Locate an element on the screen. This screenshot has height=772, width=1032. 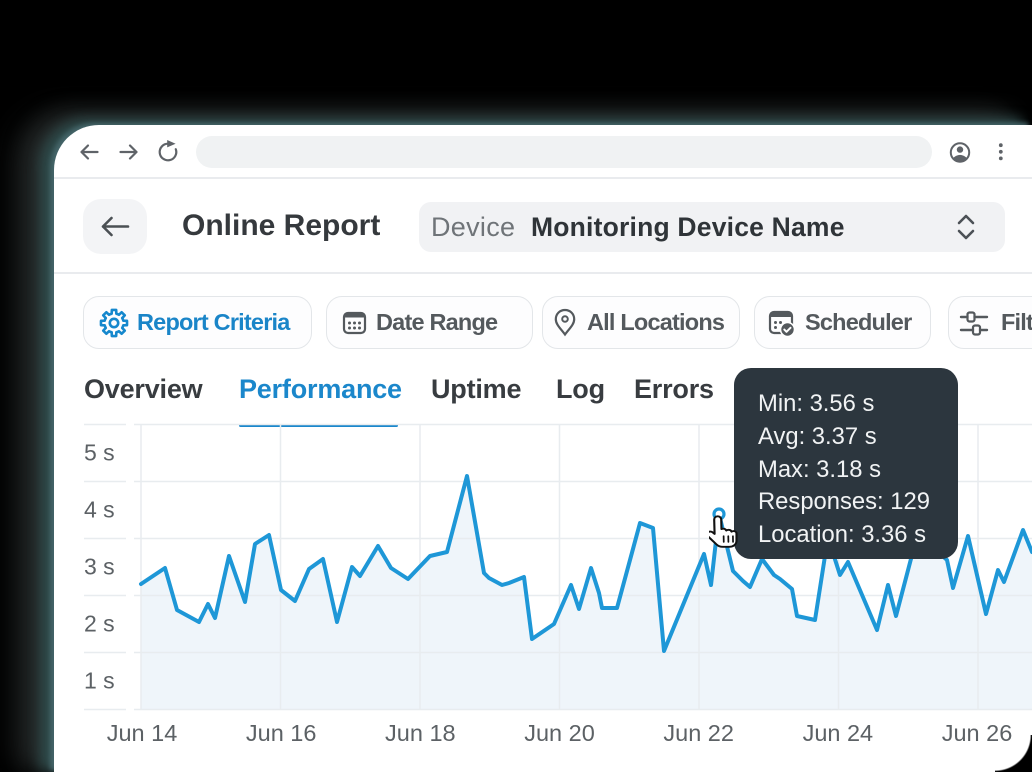
svg-text: 1 s is located at coordinates (99, 681).